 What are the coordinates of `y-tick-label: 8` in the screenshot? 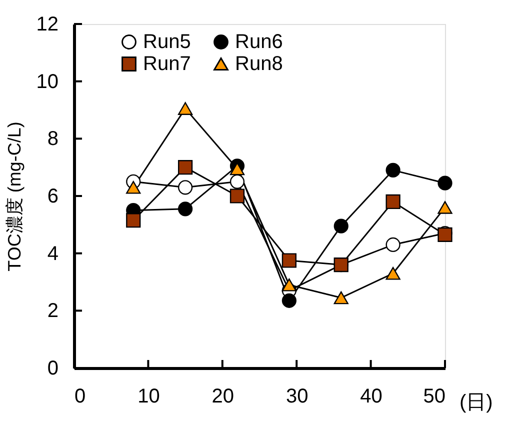 It's located at (52, 139).